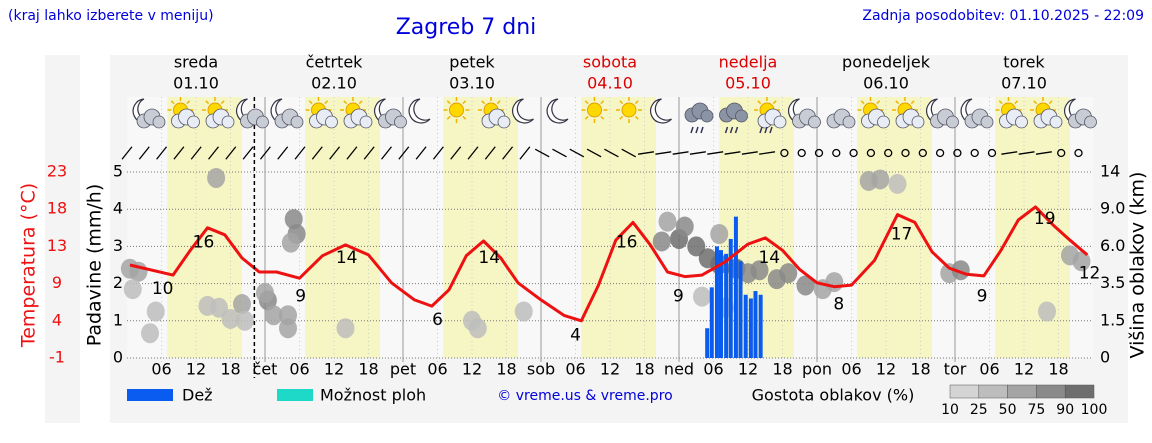 Image resolution: width=1152 pixels, height=443 pixels. I want to click on temperature-label: 9, so click(300, 297).